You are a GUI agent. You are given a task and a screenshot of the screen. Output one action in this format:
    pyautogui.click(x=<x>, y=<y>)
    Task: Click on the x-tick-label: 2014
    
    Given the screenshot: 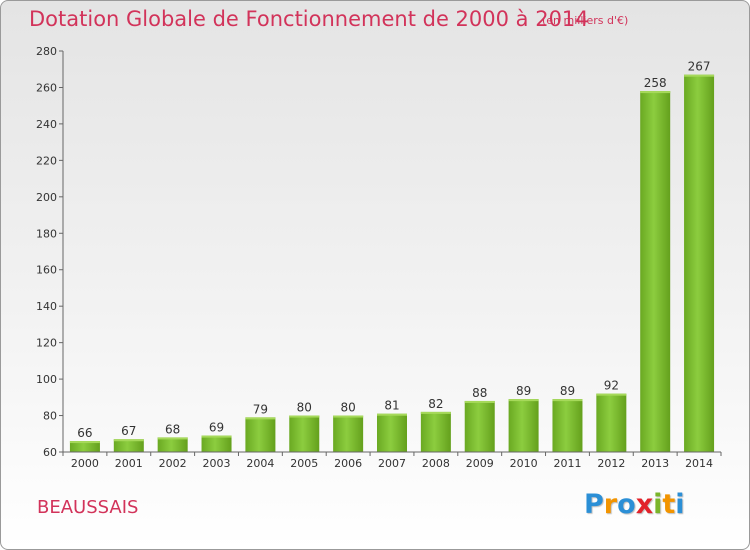 What is the action you would take?
    pyautogui.click(x=699, y=463)
    